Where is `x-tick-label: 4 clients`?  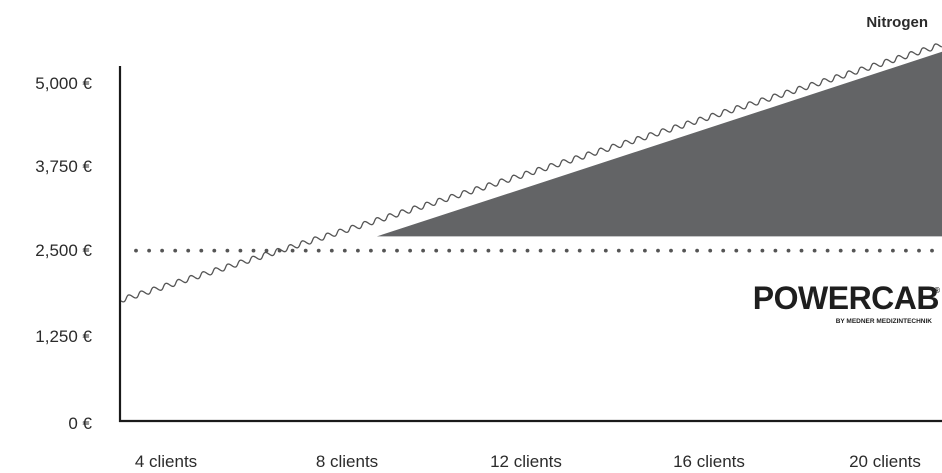
x-tick-label: 4 clients is located at coordinates (166, 461).